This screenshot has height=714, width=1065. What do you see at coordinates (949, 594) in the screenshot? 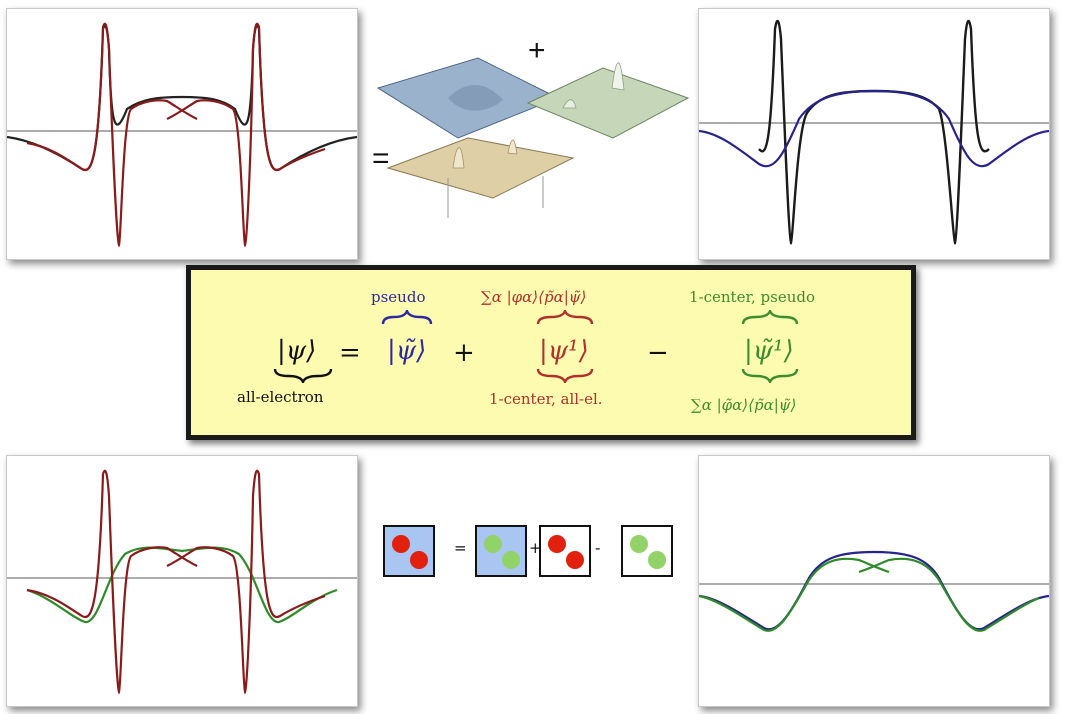
I see `curve-green-bottom-right` at bounding box center [949, 594].